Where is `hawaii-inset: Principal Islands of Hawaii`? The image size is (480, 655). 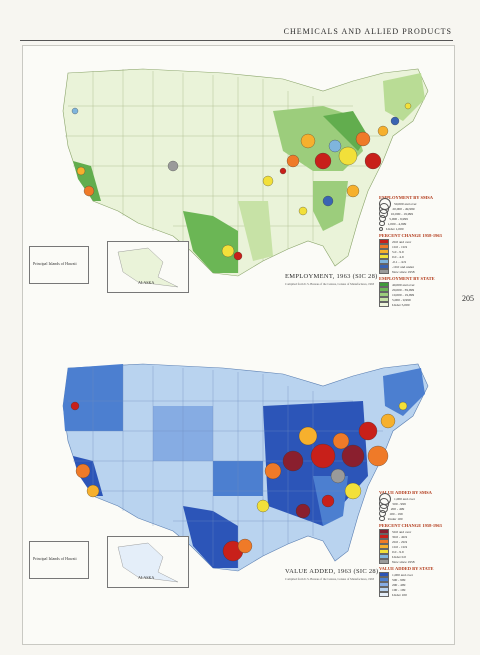
hawaii-inset: Principal Islands of Hawaii is located at coordinates (59, 265).